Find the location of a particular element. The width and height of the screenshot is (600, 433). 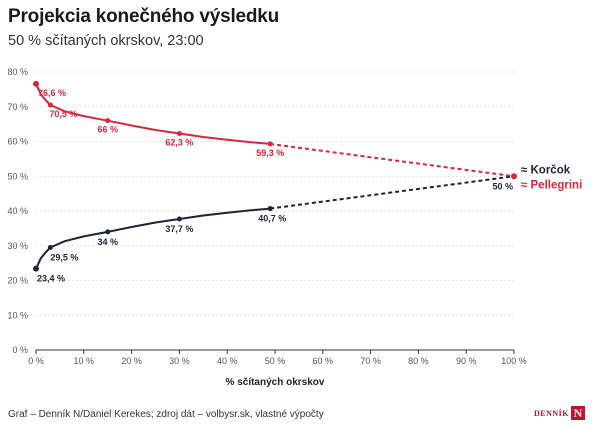

end-point is located at coordinates (514, 176).